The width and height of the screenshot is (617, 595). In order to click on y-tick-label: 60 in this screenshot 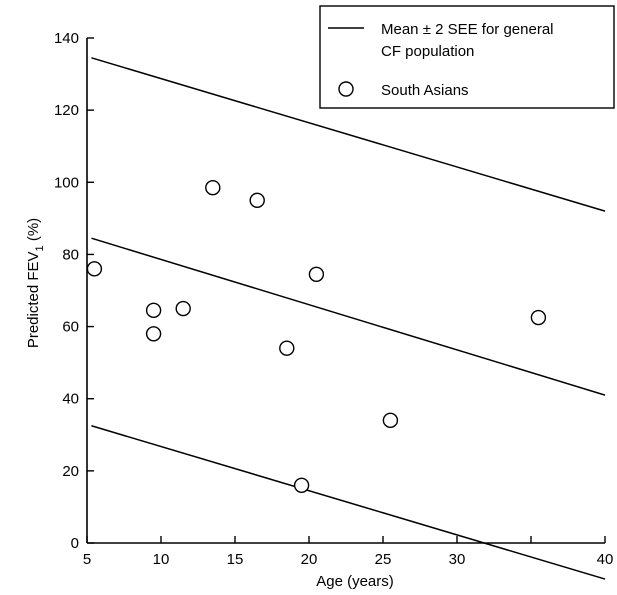, I will do `click(70, 327)`.